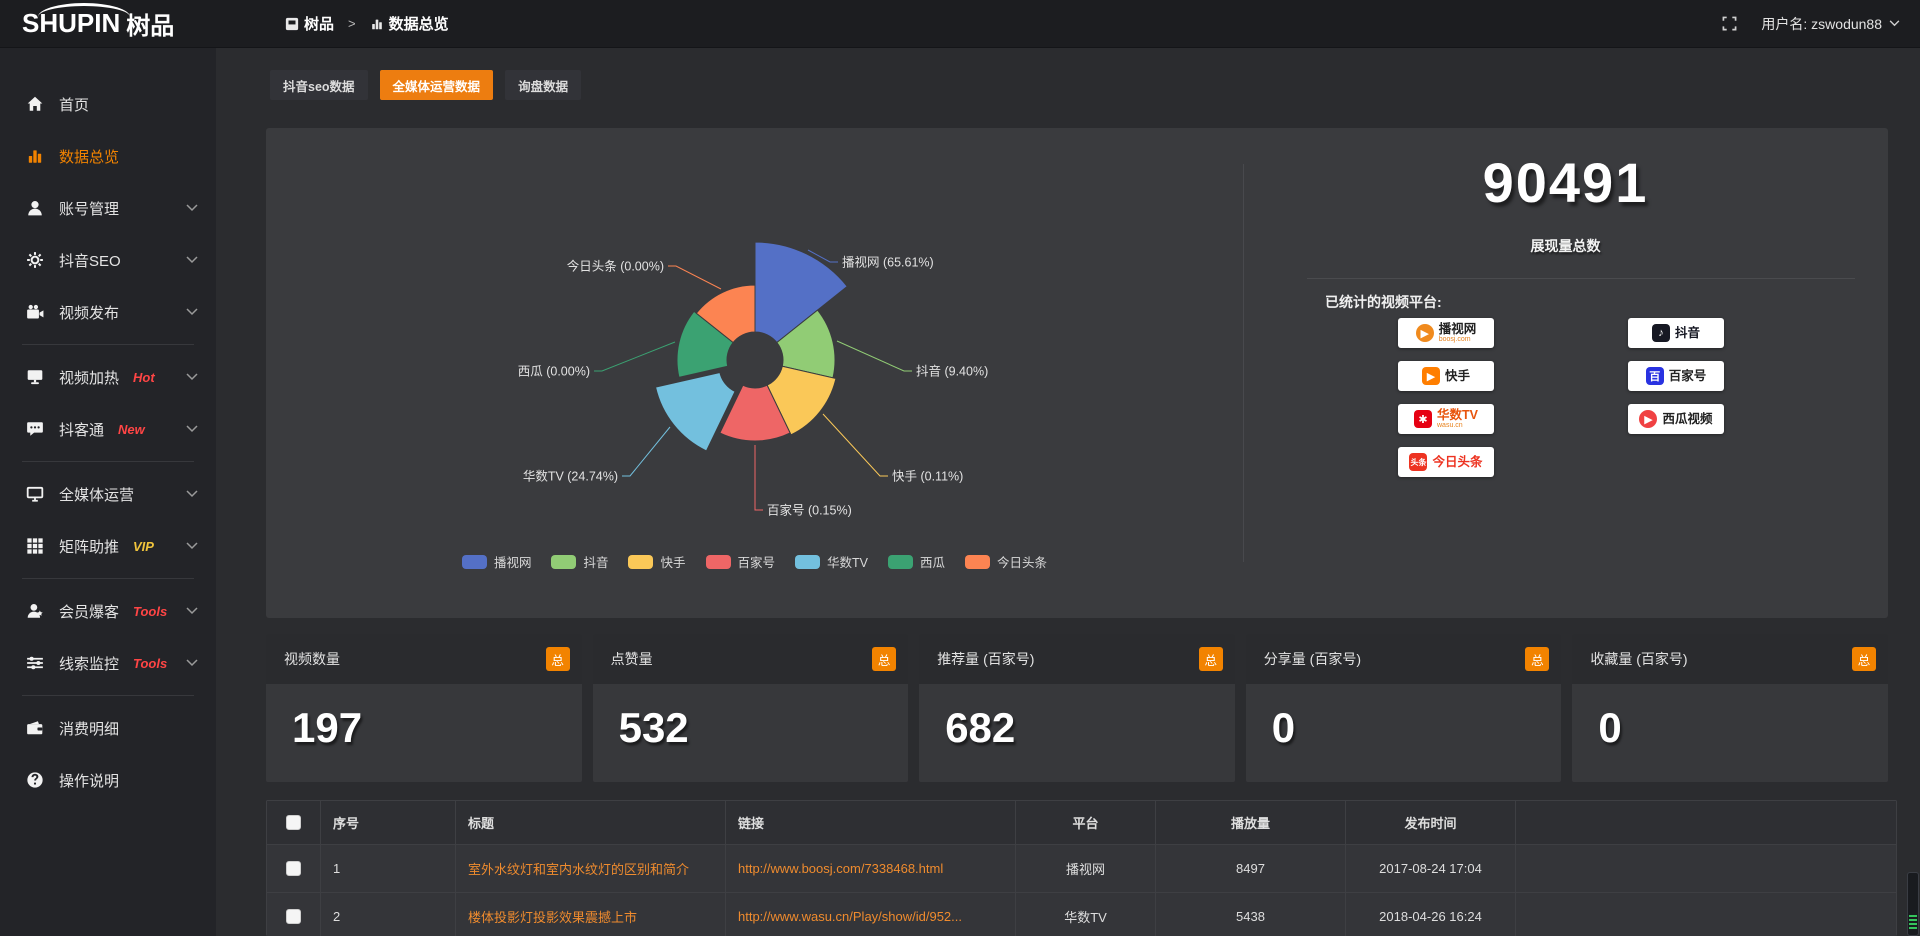 This screenshot has height=936, width=1920. Describe the element at coordinates (1006, 561) in the screenshot. I see `legend-item: 今日头条` at that location.